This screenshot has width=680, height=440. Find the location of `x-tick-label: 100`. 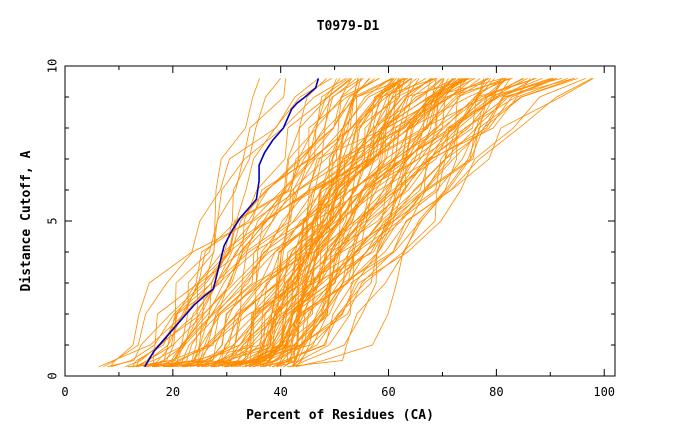

x-tick-label: 100 is located at coordinates (604, 392).